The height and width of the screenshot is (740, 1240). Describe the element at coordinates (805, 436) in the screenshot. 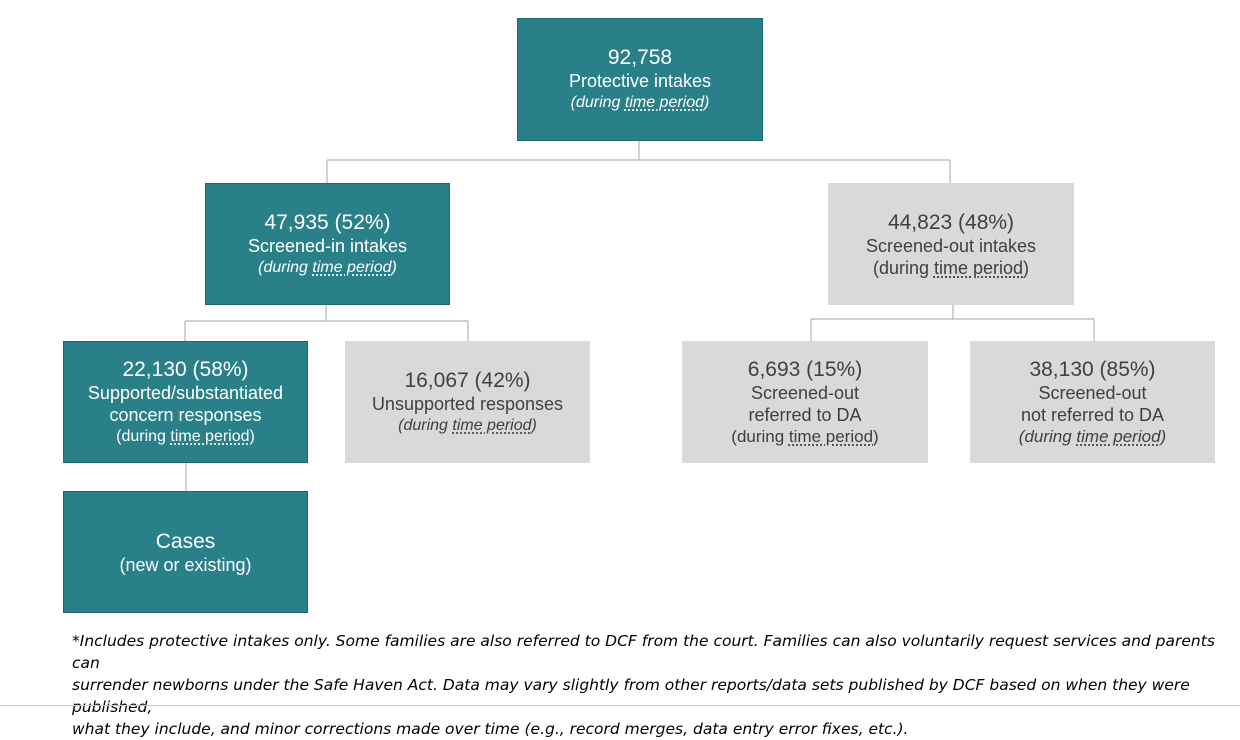

I see `referred-da-period: (during time period)` at that location.